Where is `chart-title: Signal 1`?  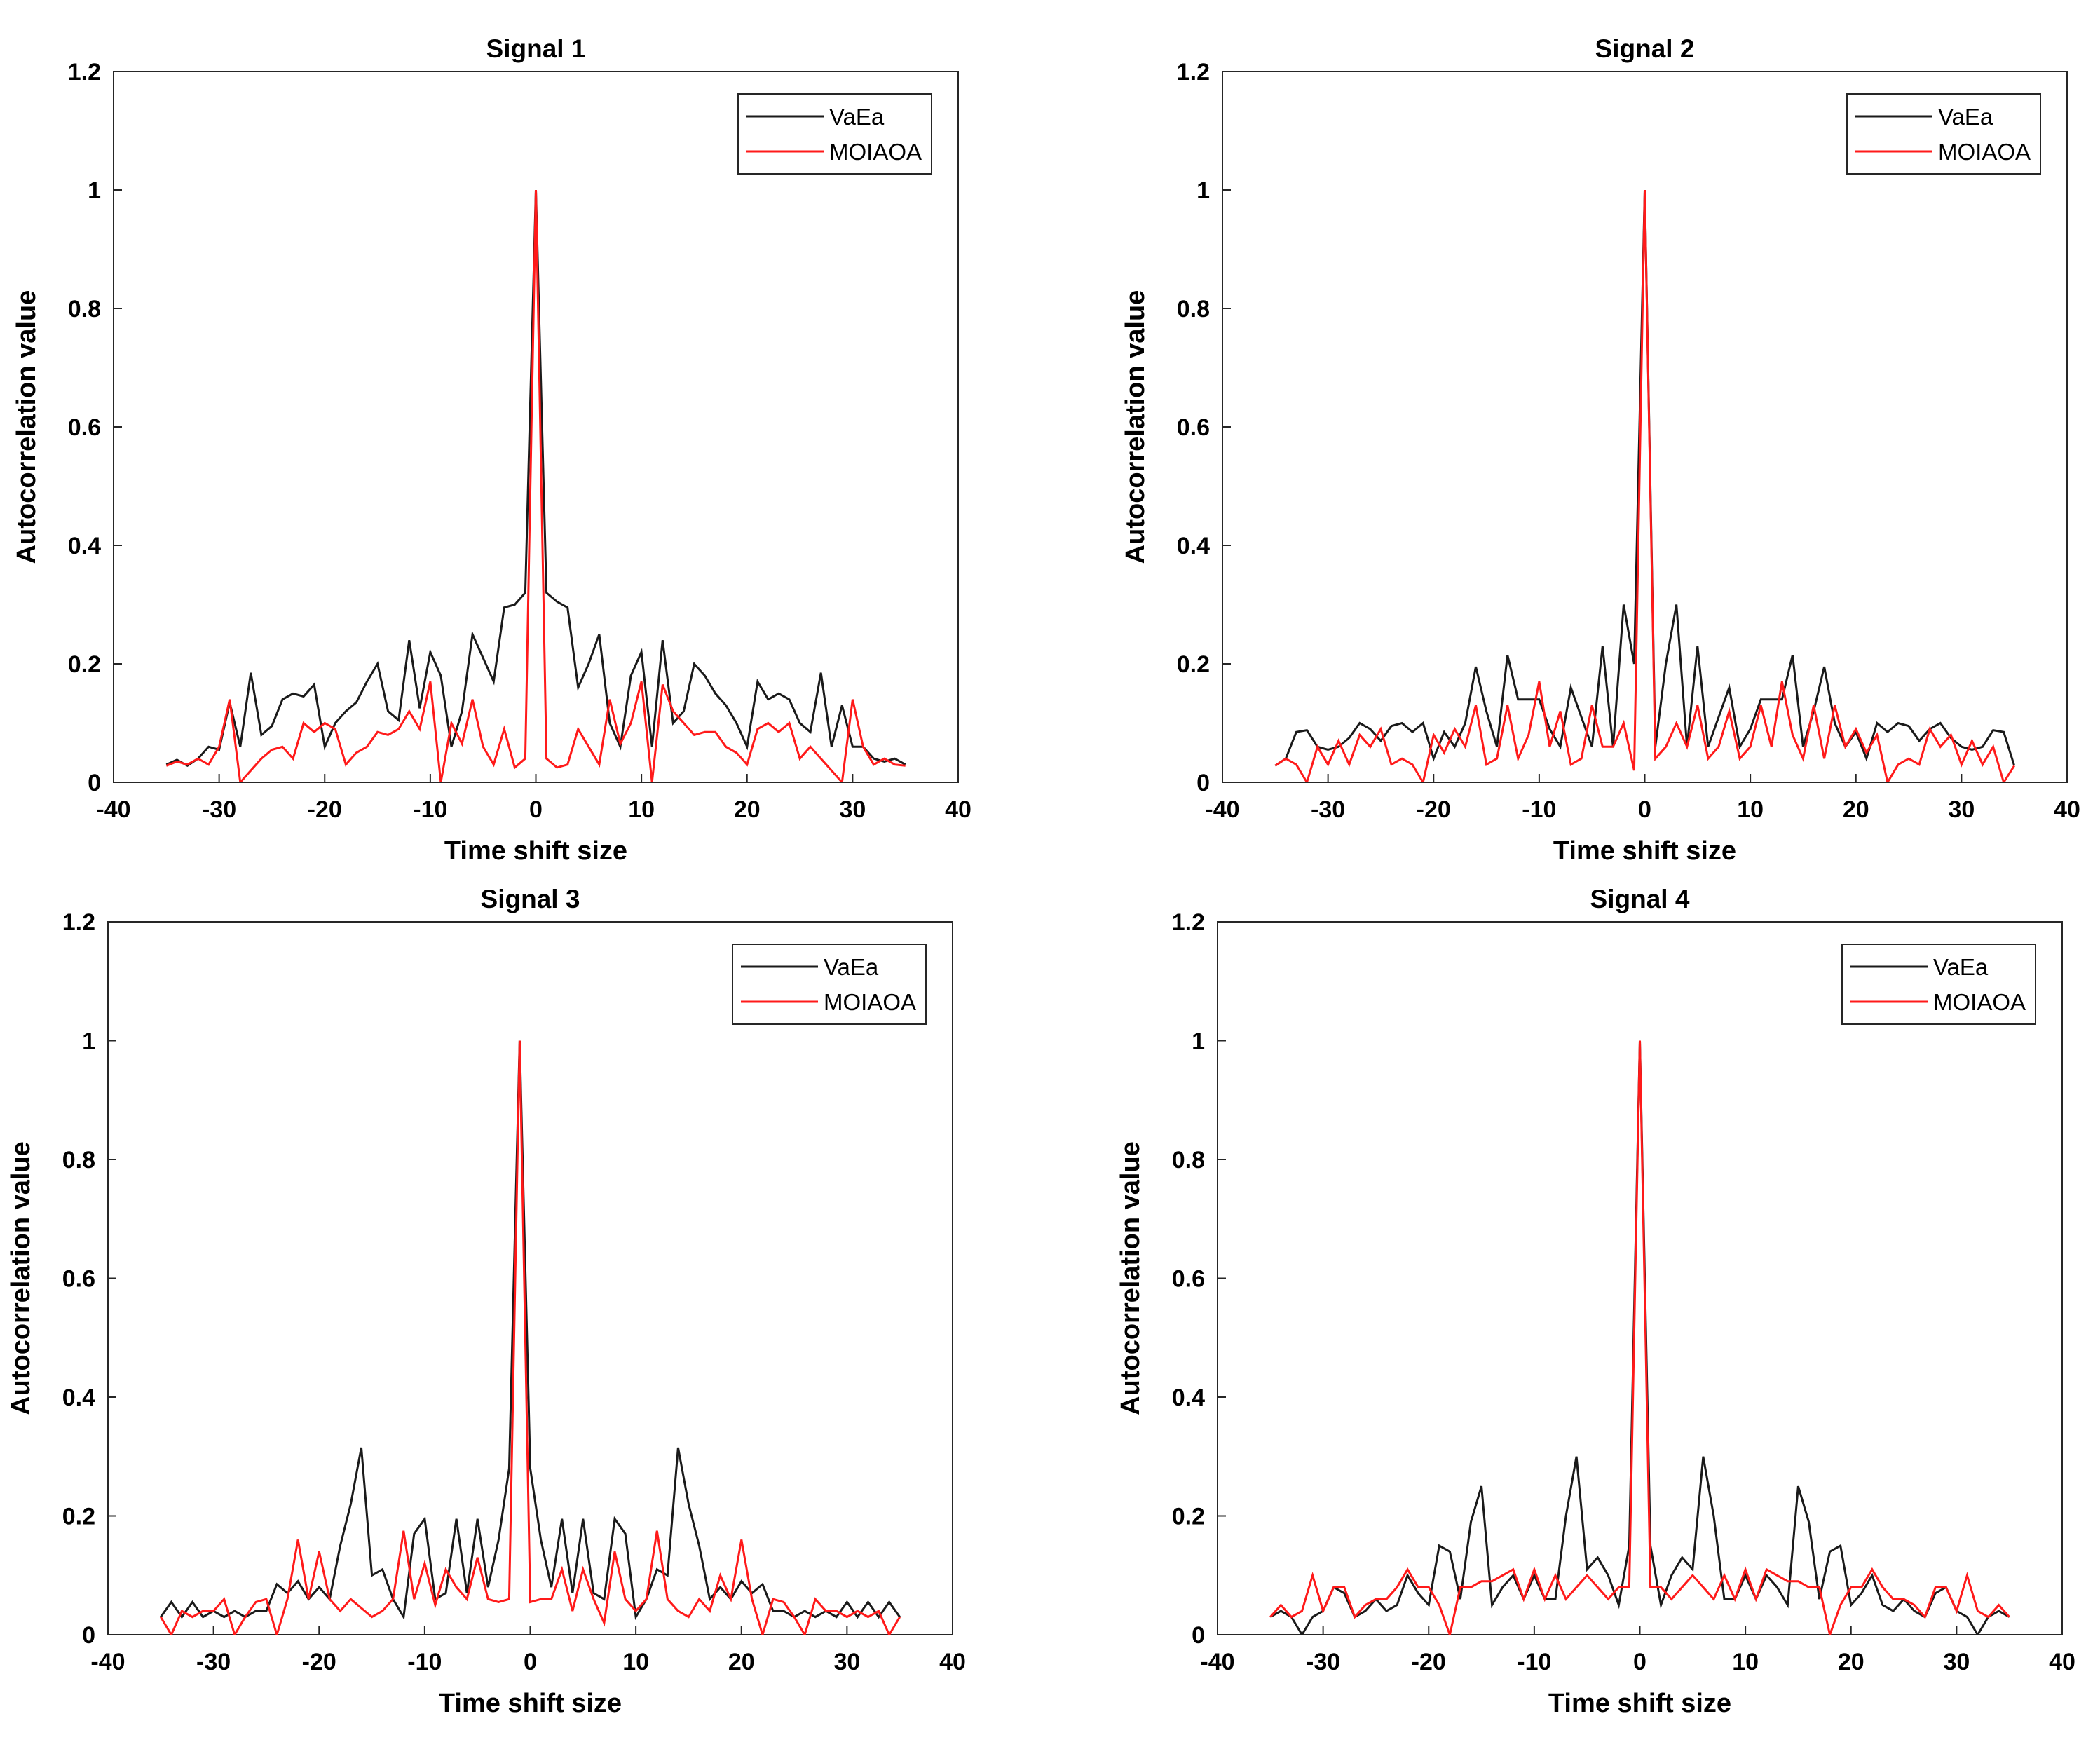 chart-title: Signal 1 is located at coordinates (536, 49).